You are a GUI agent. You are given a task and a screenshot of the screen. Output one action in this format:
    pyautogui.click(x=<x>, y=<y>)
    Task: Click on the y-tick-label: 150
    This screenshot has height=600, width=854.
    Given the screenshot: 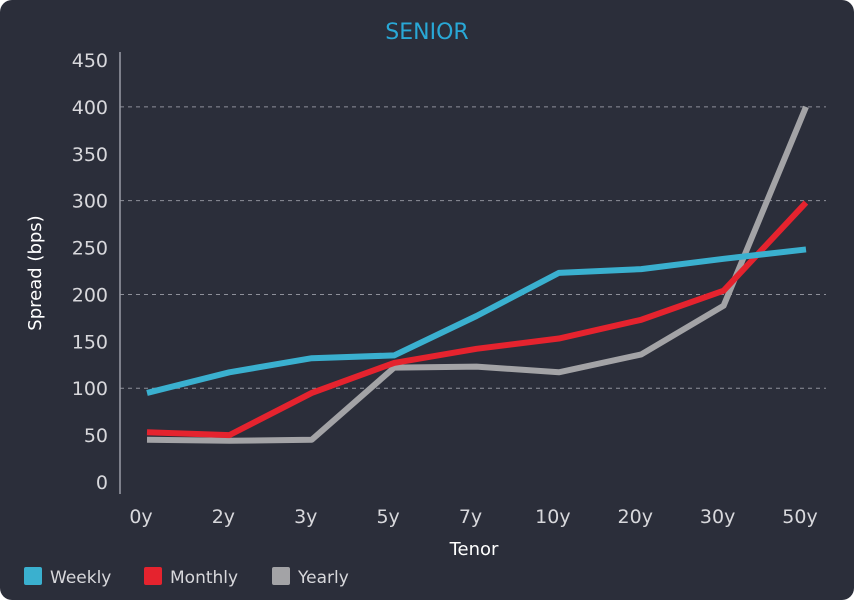 What is the action you would take?
    pyautogui.click(x=90, y=342)
    